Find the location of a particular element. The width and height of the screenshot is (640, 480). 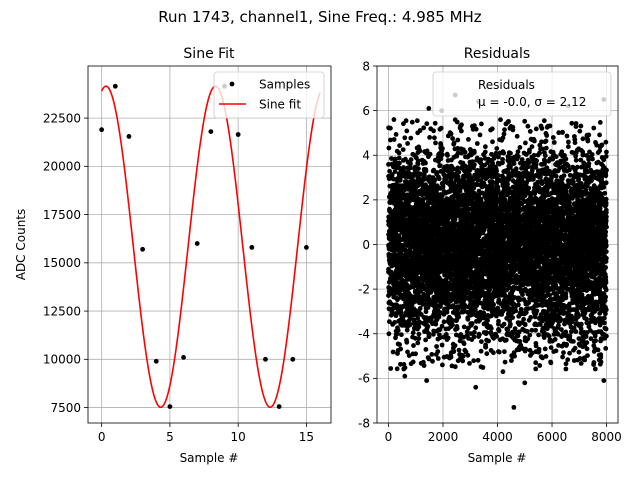

sine-fit-ytick-label: 20000 is located at coordinates (62, 167).